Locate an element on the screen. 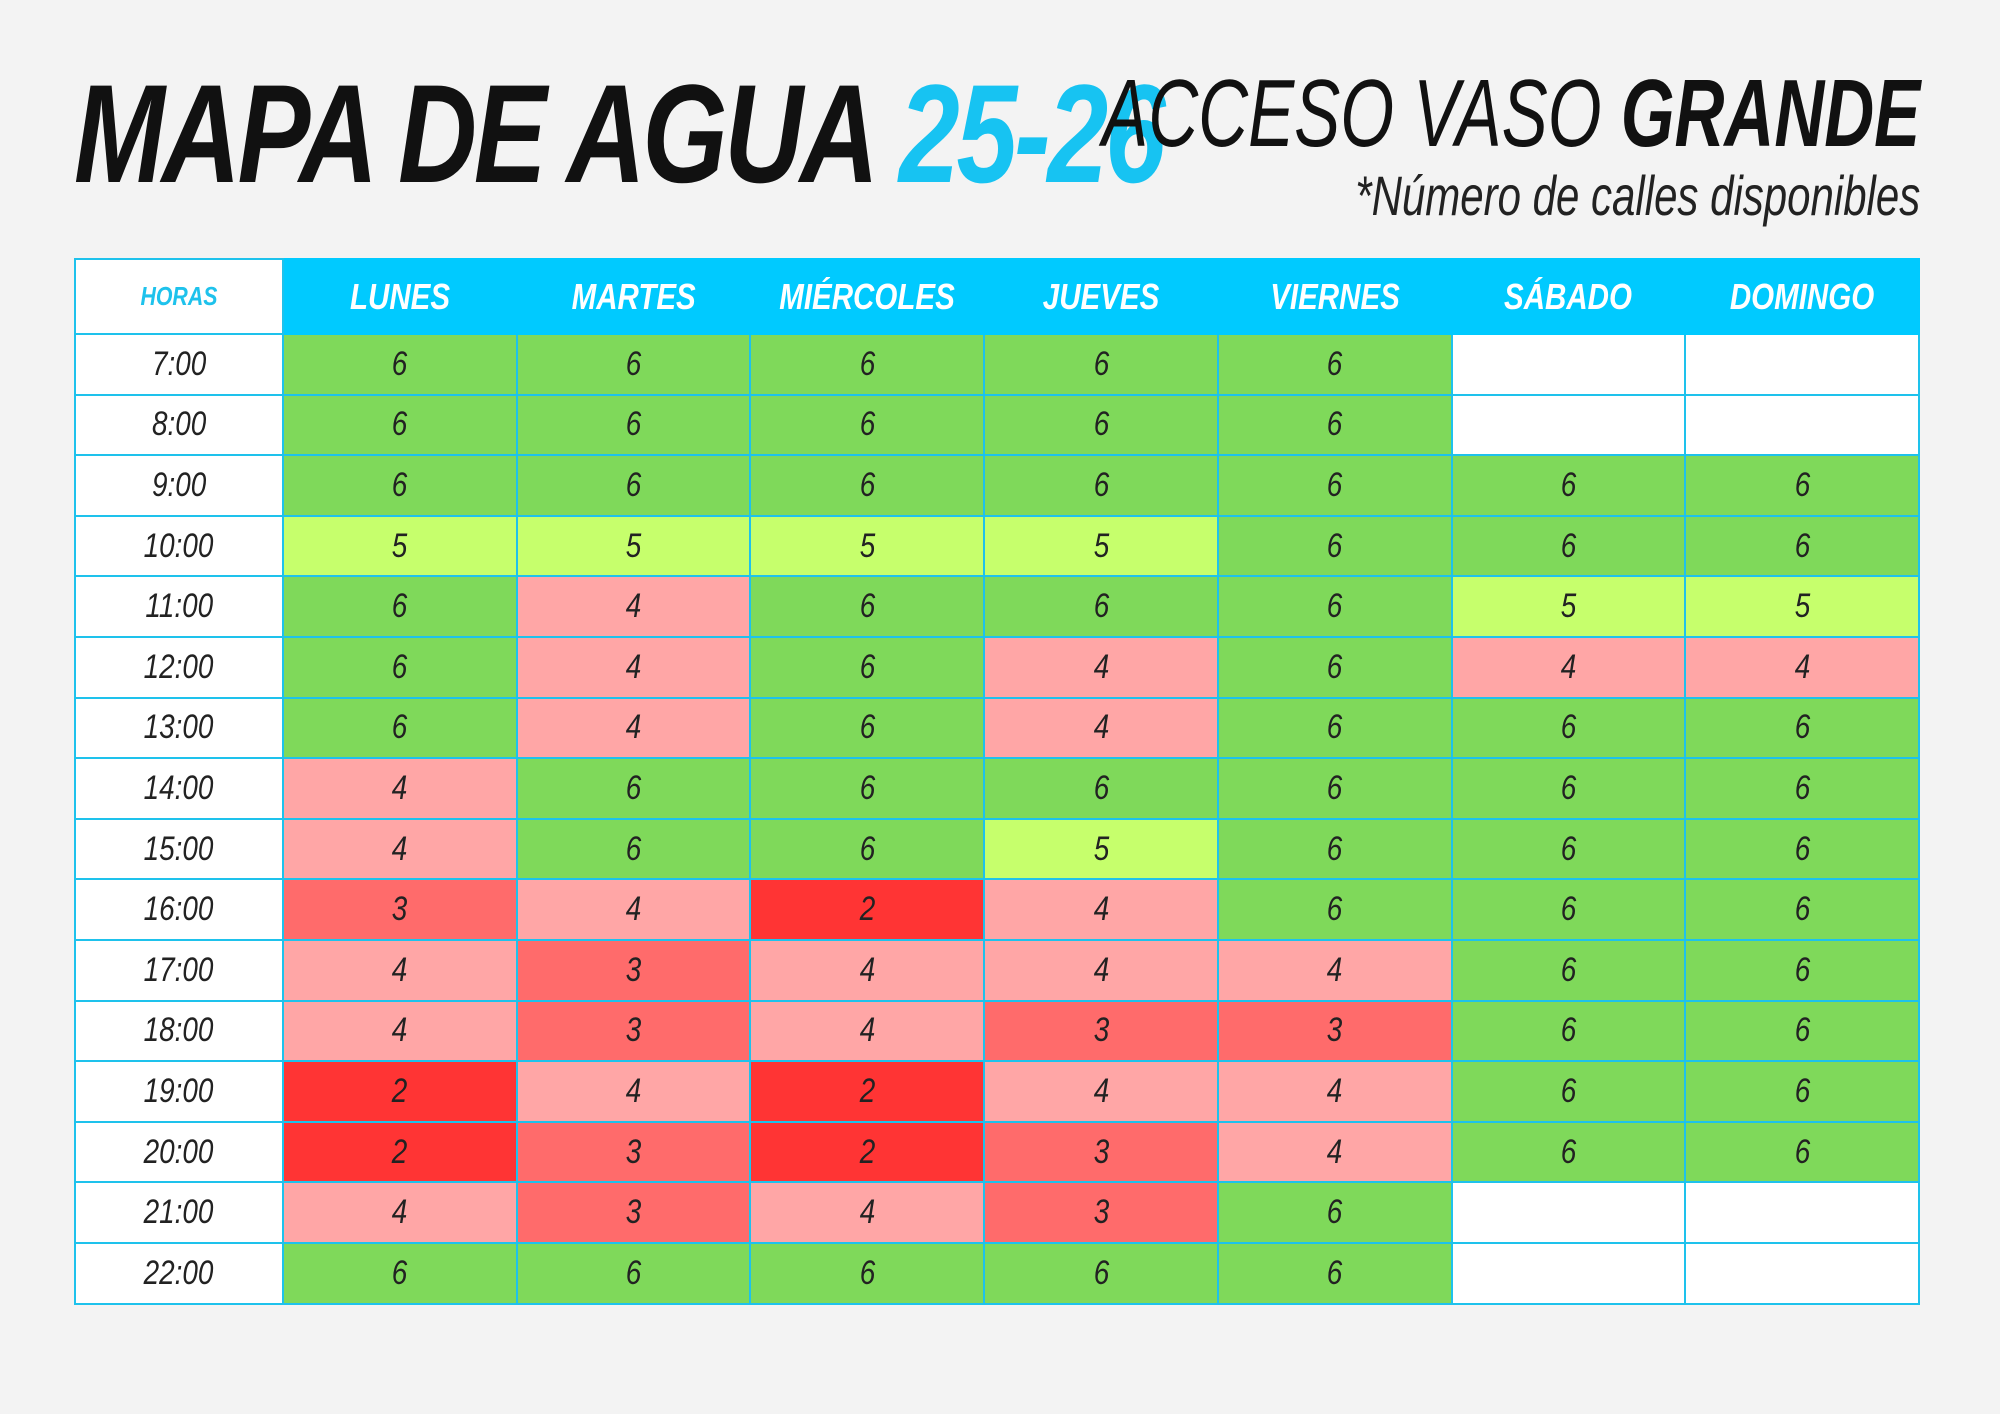  lanes-note: *Número de calles disponibles is located at coordinates (1637, 195).